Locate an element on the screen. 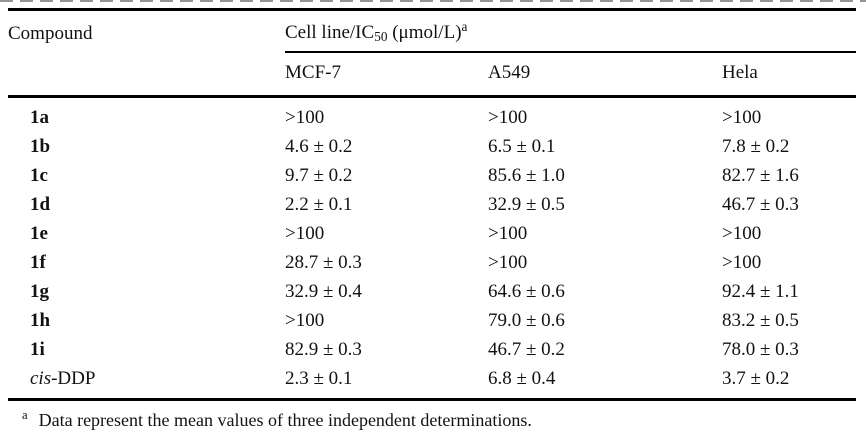 The width and height of the screenshot is (866, 436). cell-mcf7: 28.7 ± 0.3 is located at coordinates (323, 262).